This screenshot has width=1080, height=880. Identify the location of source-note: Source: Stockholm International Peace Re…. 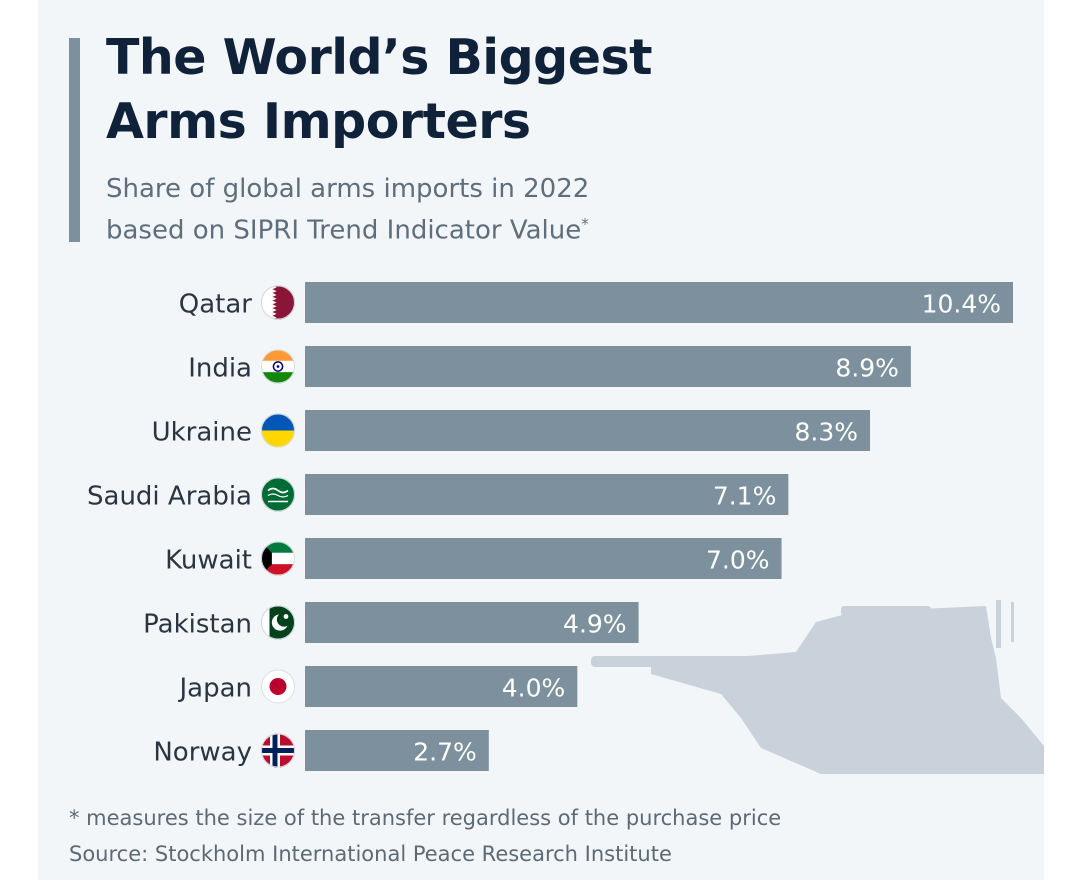
(370, 854).